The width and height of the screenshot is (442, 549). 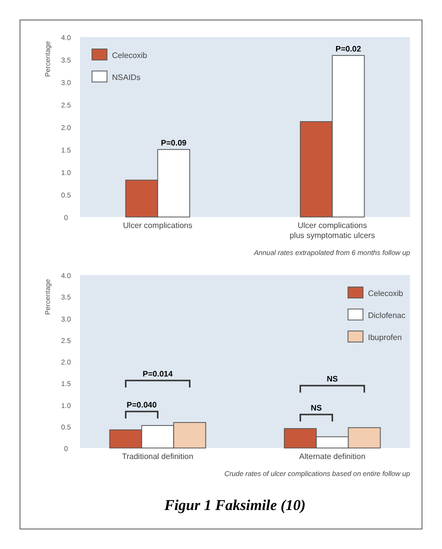 I want to click on x-tick-label: Alternate definition, so click(x=332, y=456).